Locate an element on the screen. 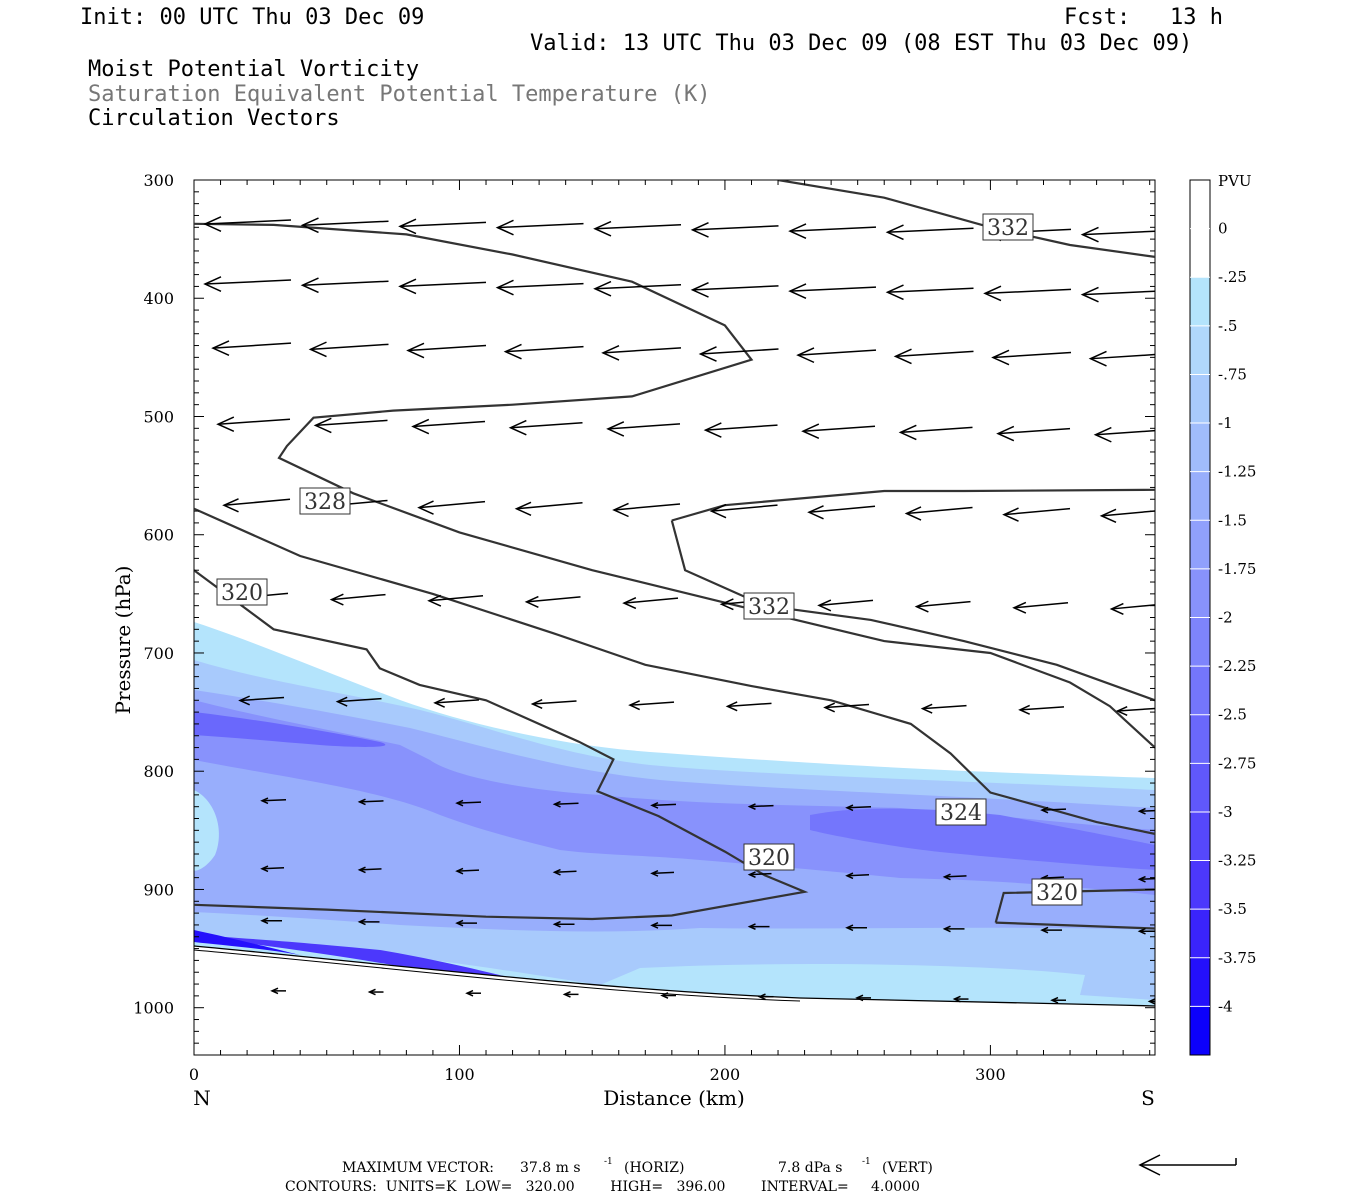  x-tick-label: 200 is located at coordinates (725, 1074).